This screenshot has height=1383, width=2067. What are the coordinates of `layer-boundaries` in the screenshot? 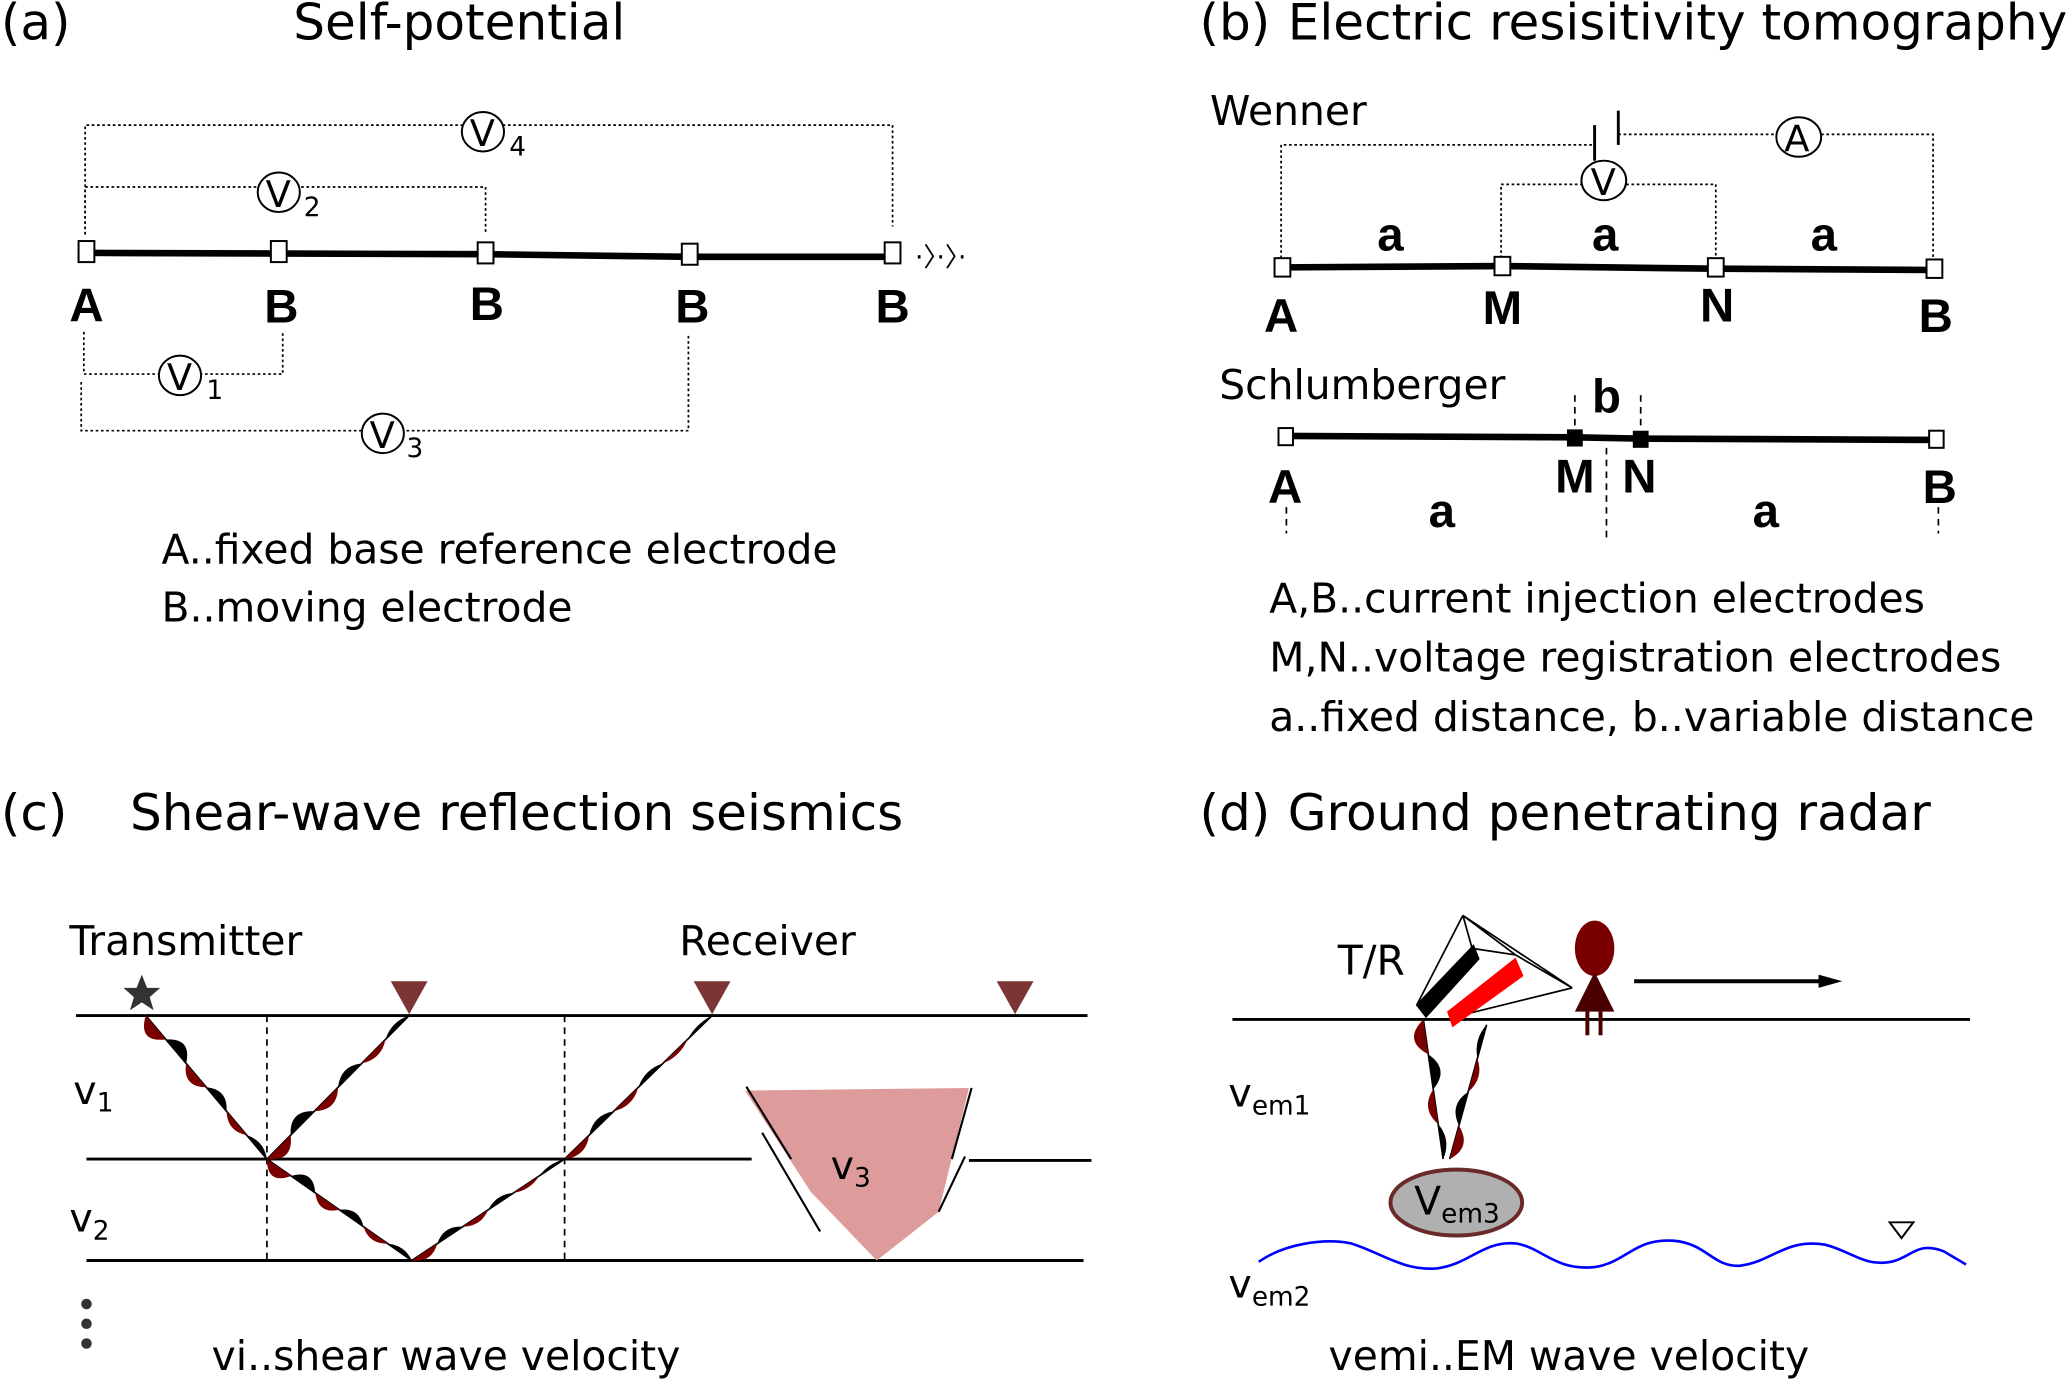 It's located at (583, 1138).